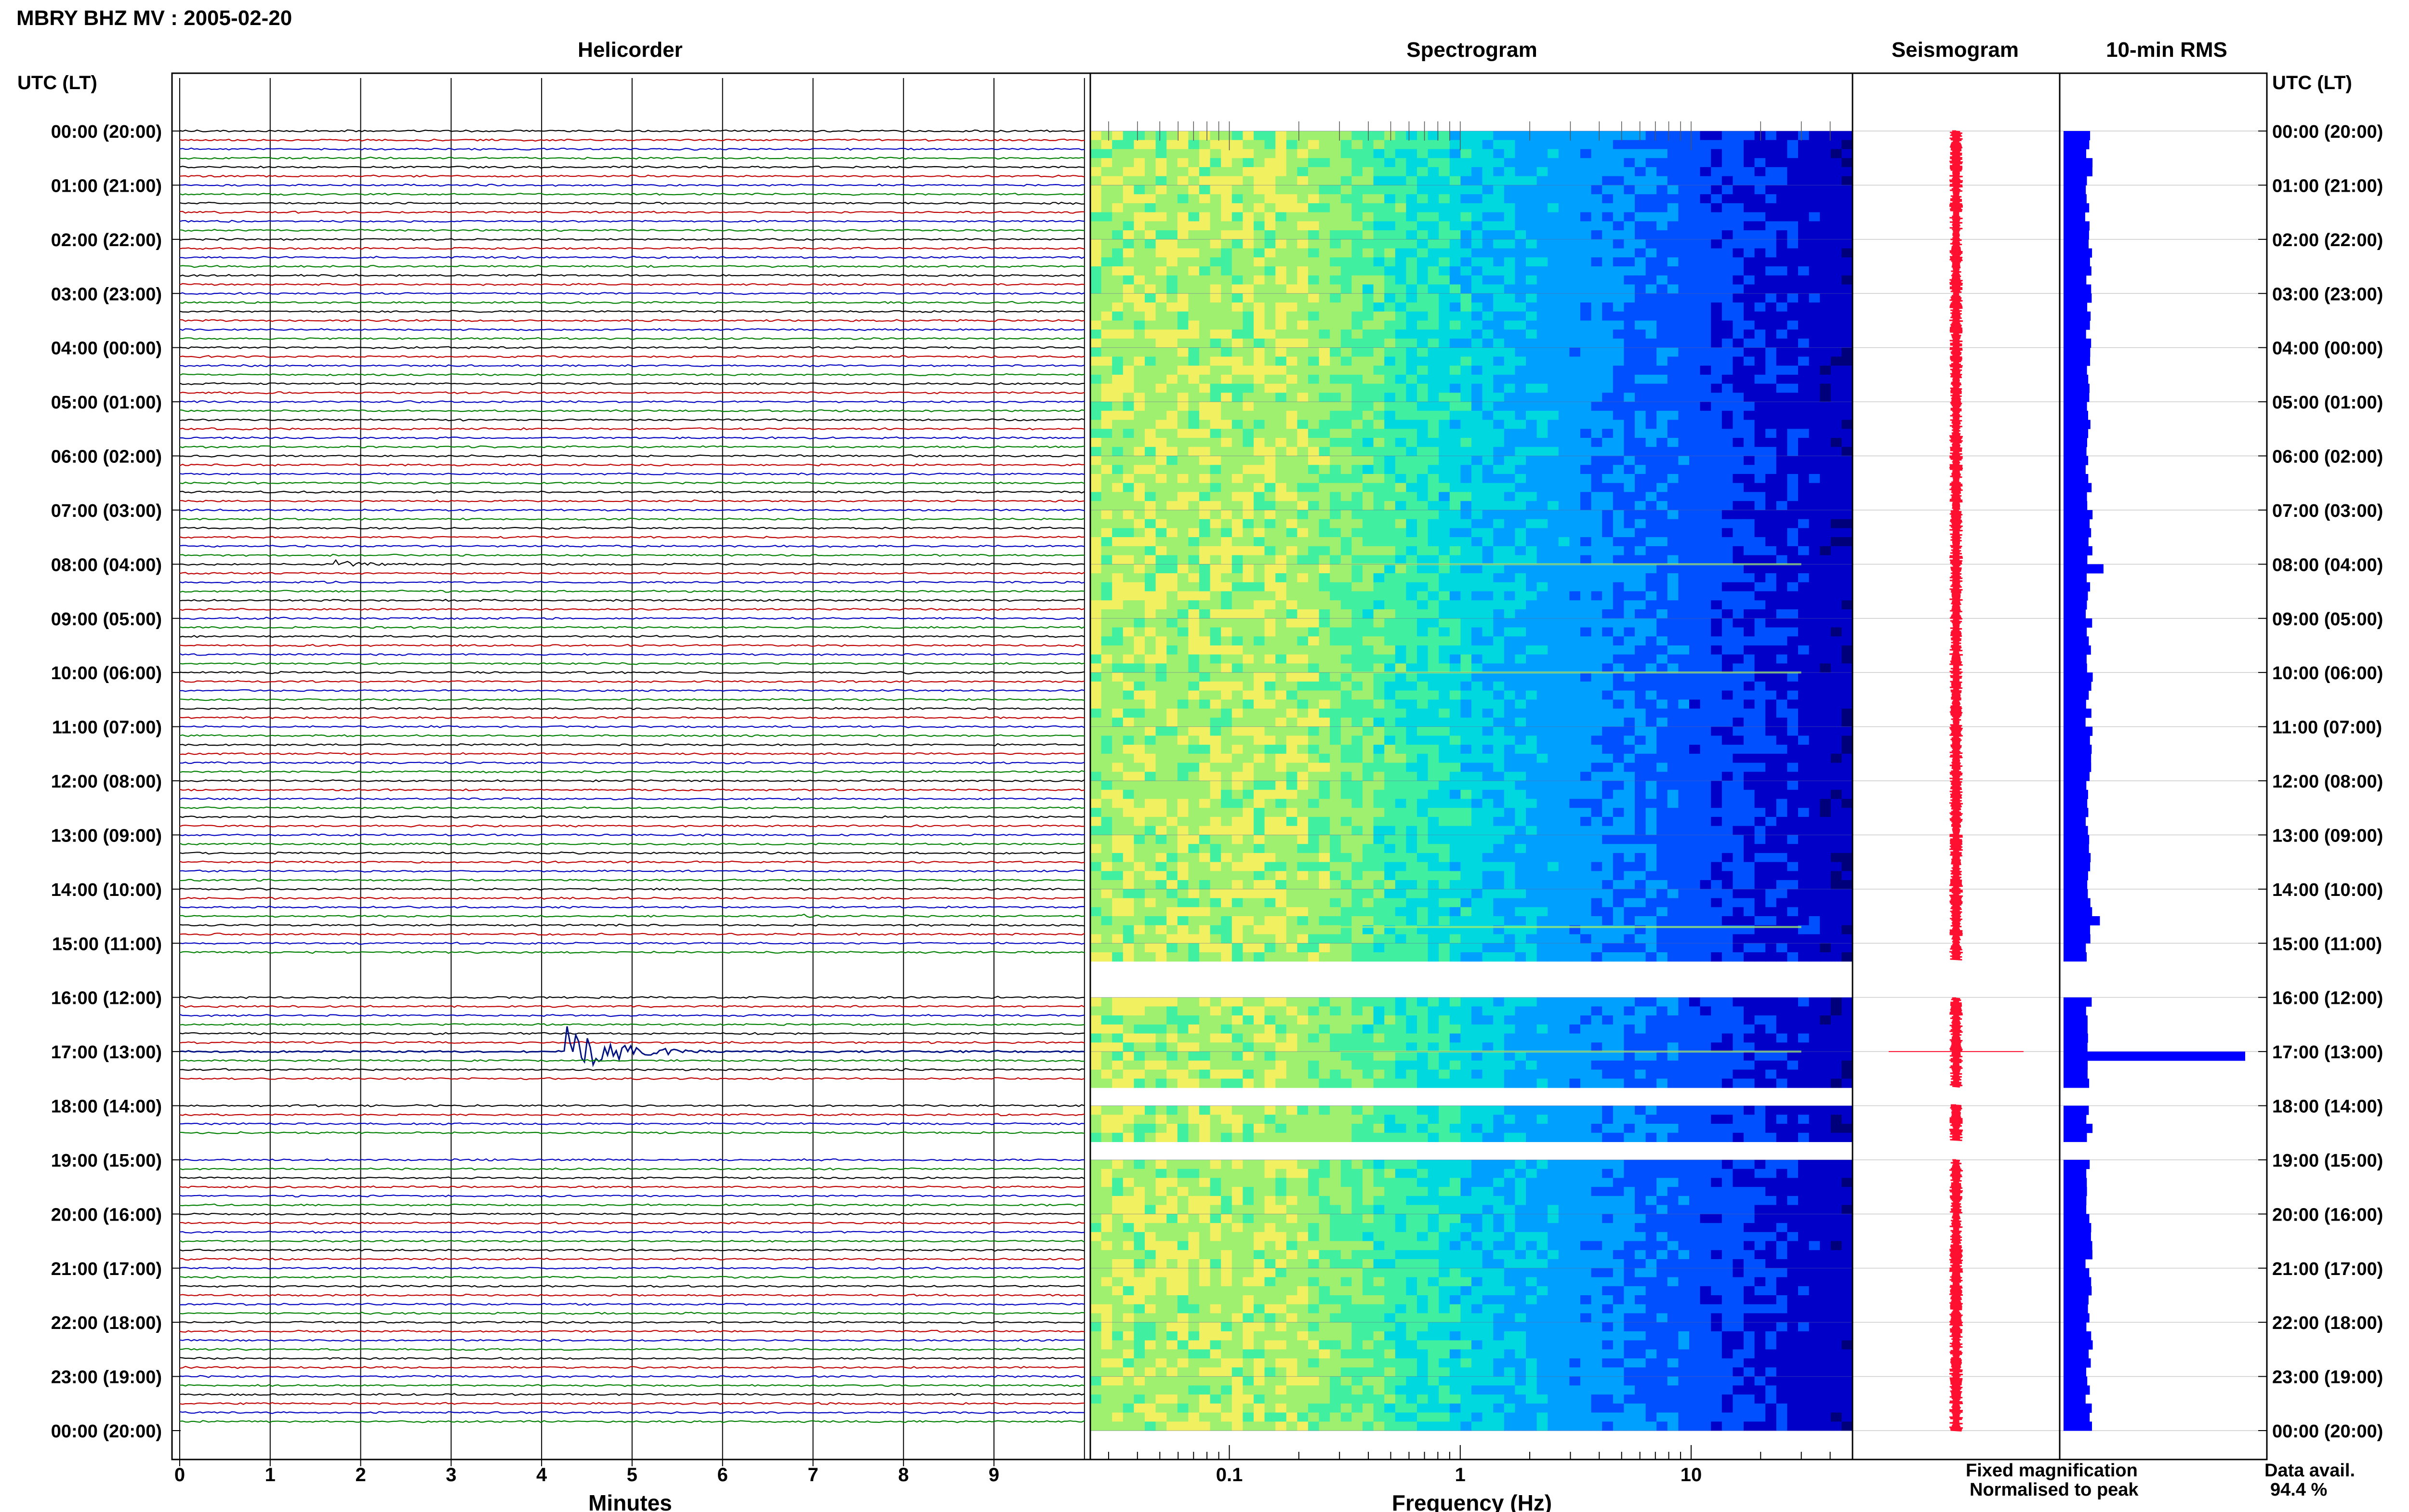 The image size is (2409, 1512). What do you see at coordinates (106, 1431) in the screenshot?
I see `time-tick-label: 00:00 (20:00)` at bounding box center [106, 1431].